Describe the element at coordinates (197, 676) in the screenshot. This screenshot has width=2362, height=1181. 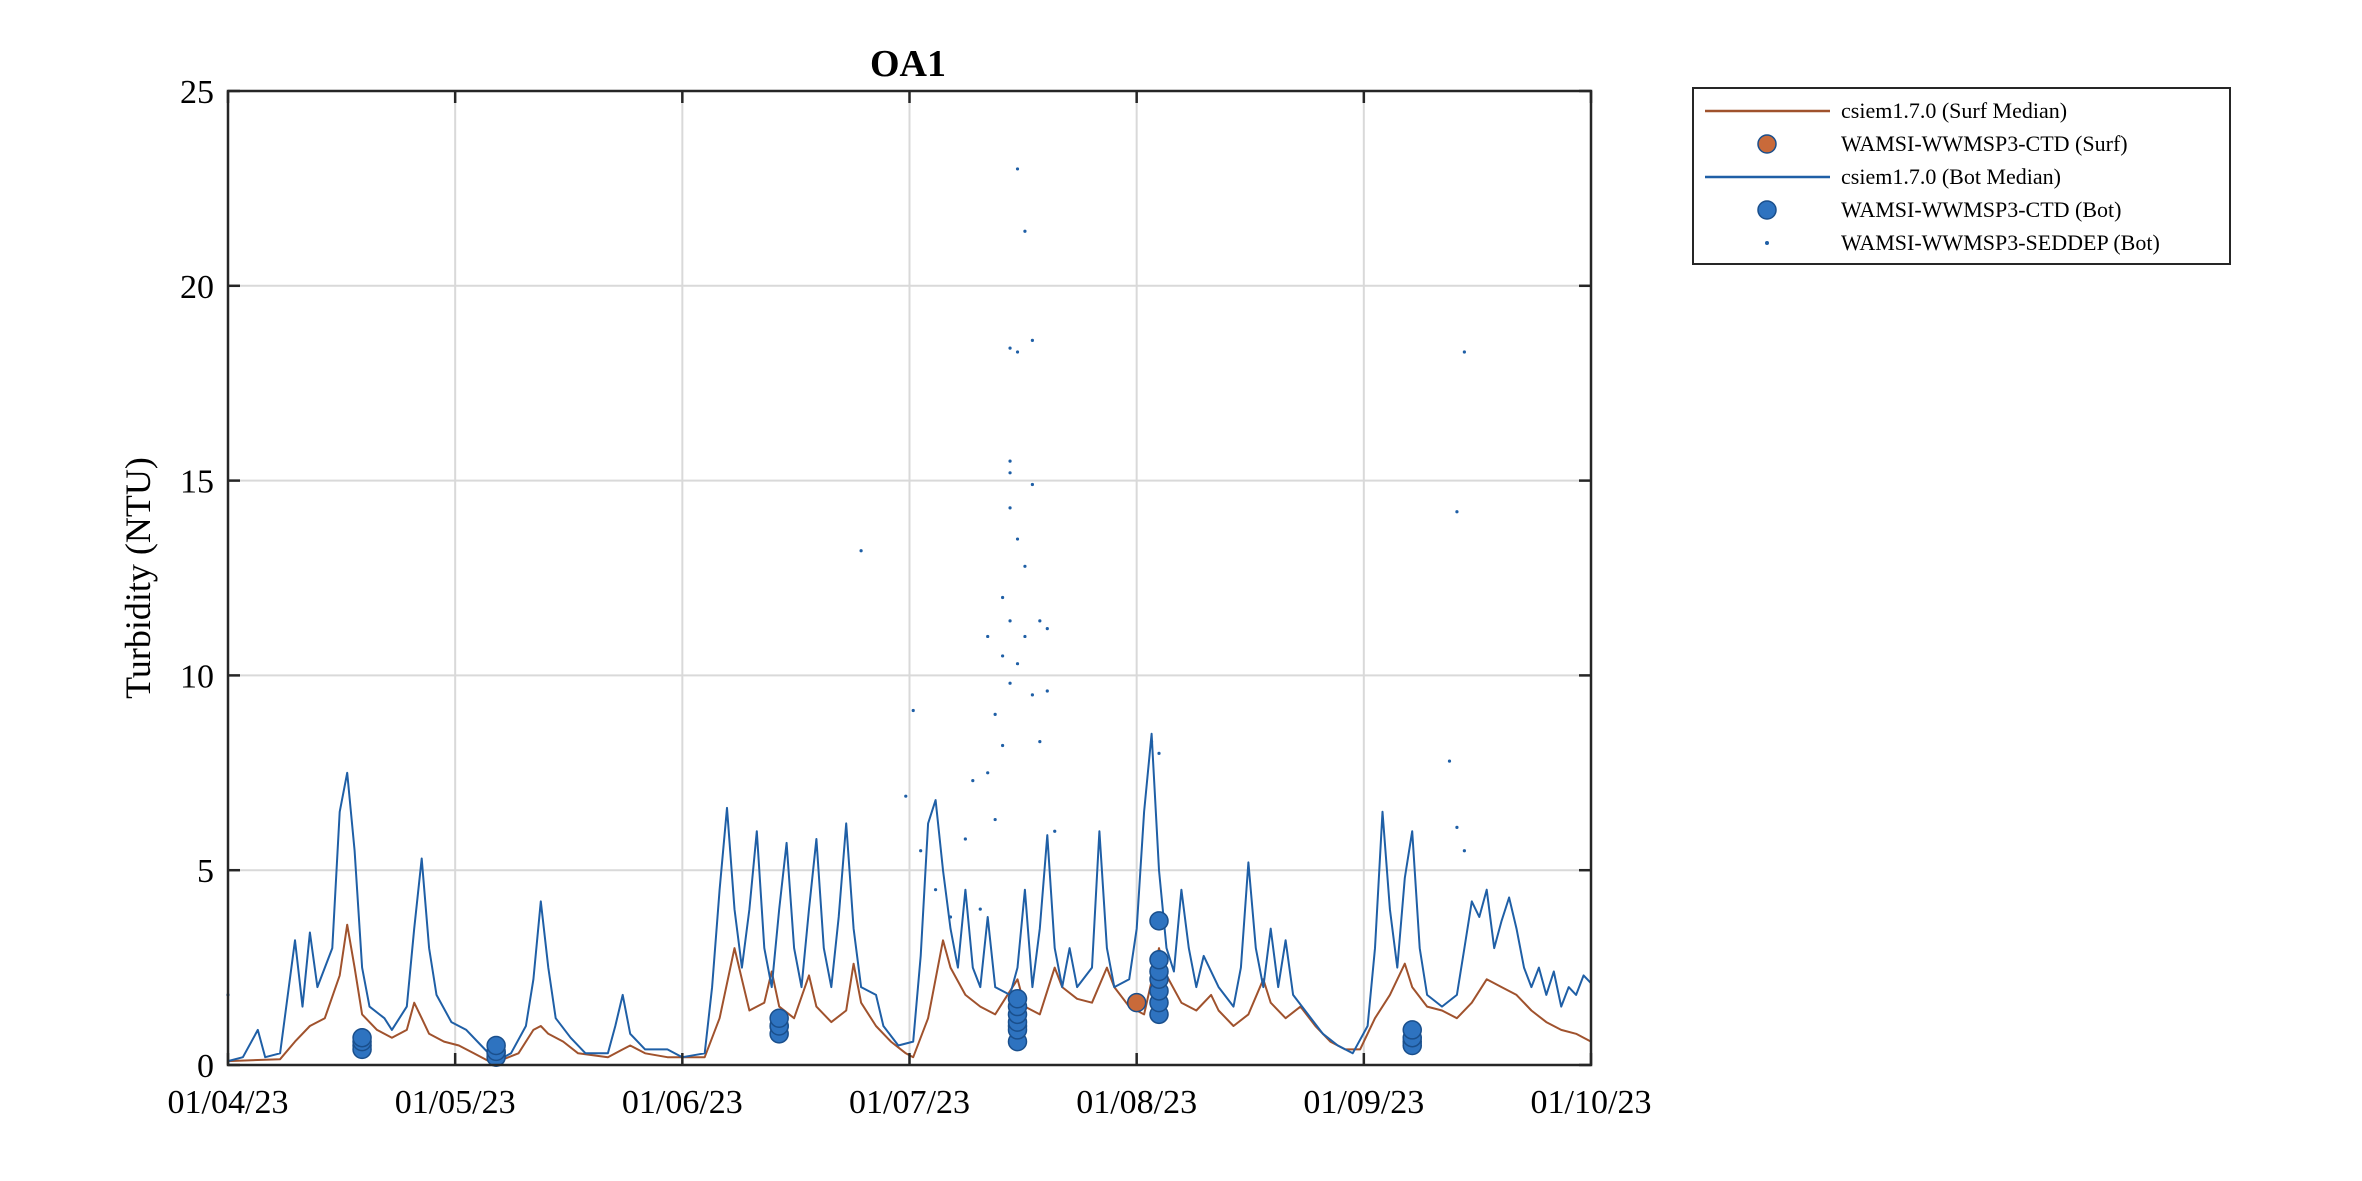
I see `y-tick-label: 10` at that location.